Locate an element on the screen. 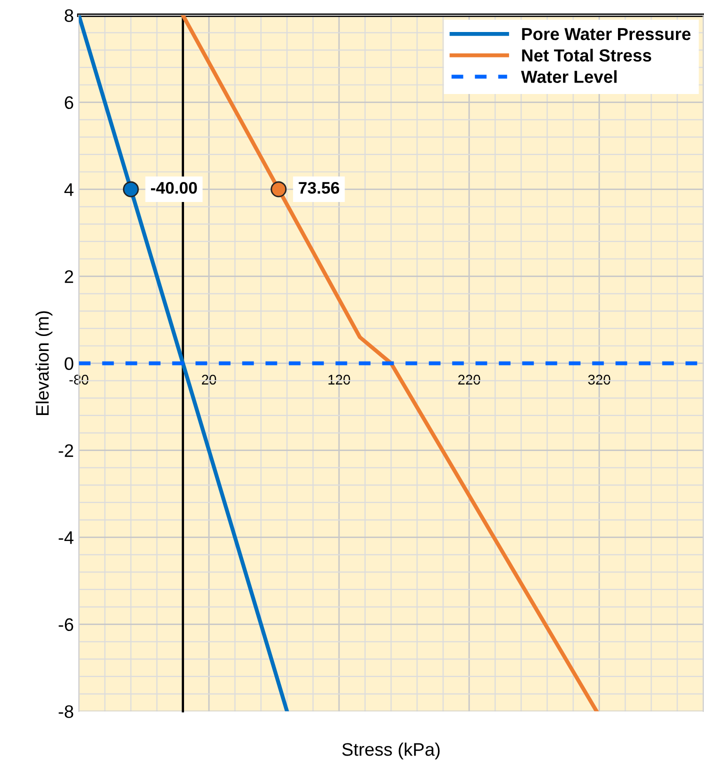 Image resolution: width=704 pixels, height=764 pixels. legend-label: Pore Water Pressure is located at coordinates (606, 34).